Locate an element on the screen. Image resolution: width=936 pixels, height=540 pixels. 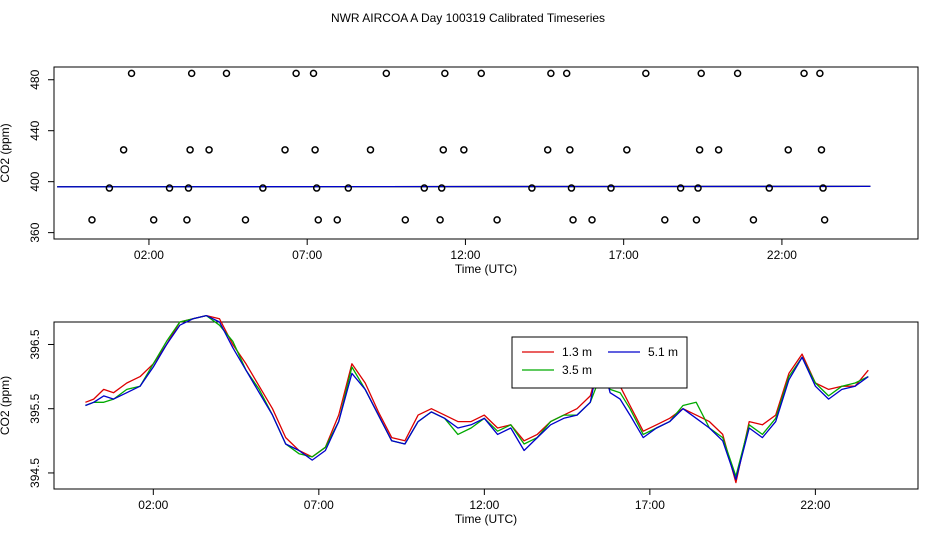
y-tick-label: 480 is located at coordinates (35, 79).